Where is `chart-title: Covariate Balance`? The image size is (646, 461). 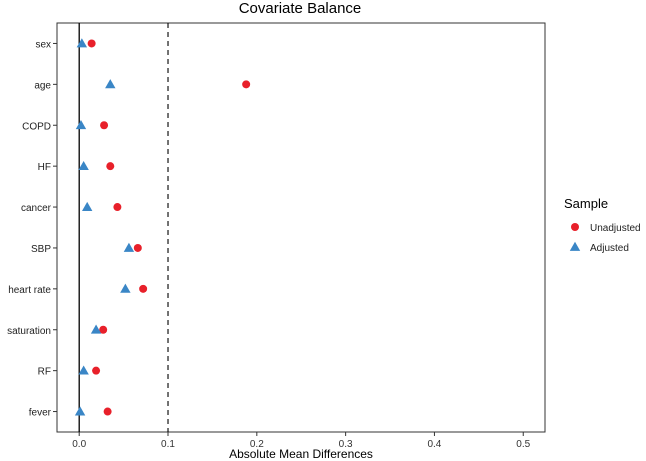
chart-title: Covariate Balance is located at coordinates (300, 8).